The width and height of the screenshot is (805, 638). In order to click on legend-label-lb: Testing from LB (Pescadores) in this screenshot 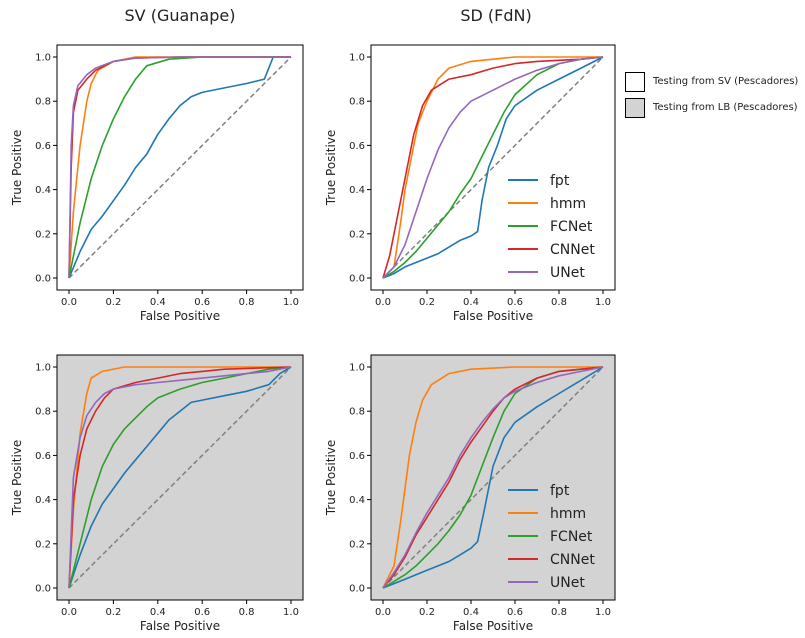, I will do `click(725, 107)`.